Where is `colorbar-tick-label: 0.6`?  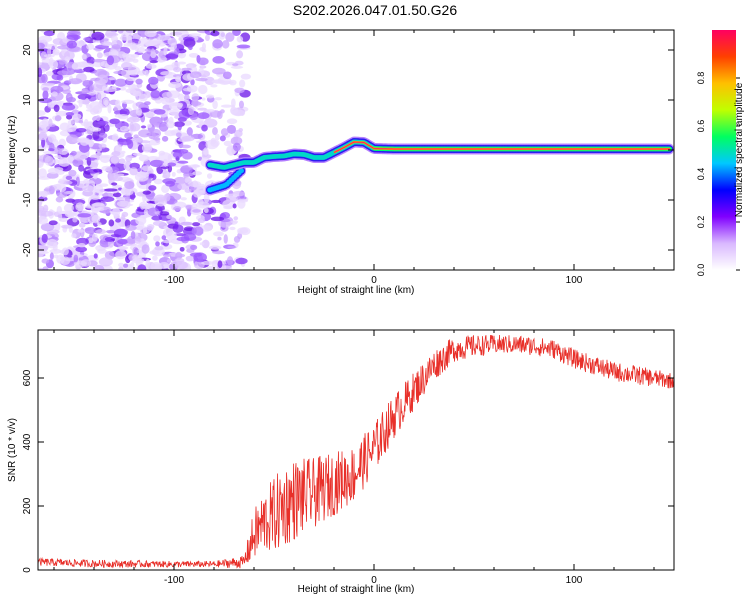
colorbar-tick-label: 0.6 is located at coordinates (701, 126).